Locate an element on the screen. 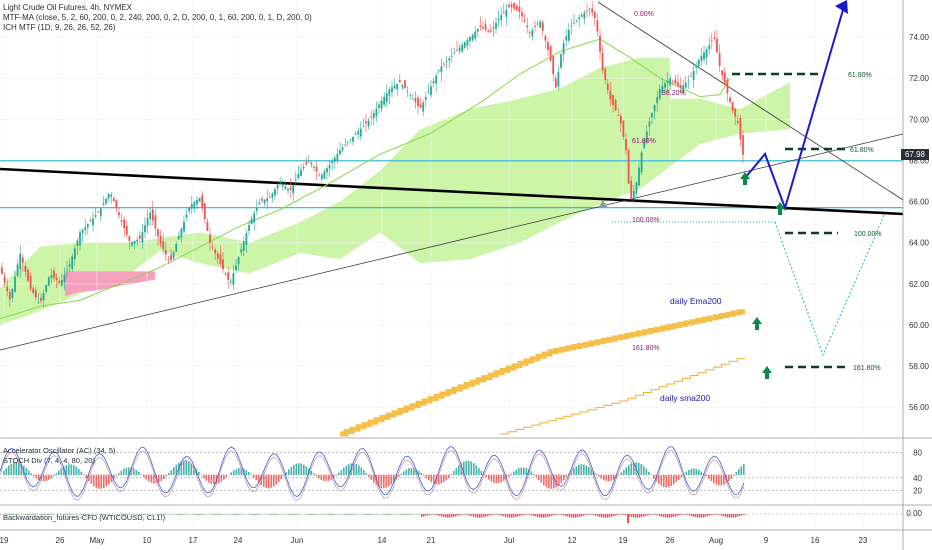  fib-label: 61.80% is located at coordinates (862, 150).